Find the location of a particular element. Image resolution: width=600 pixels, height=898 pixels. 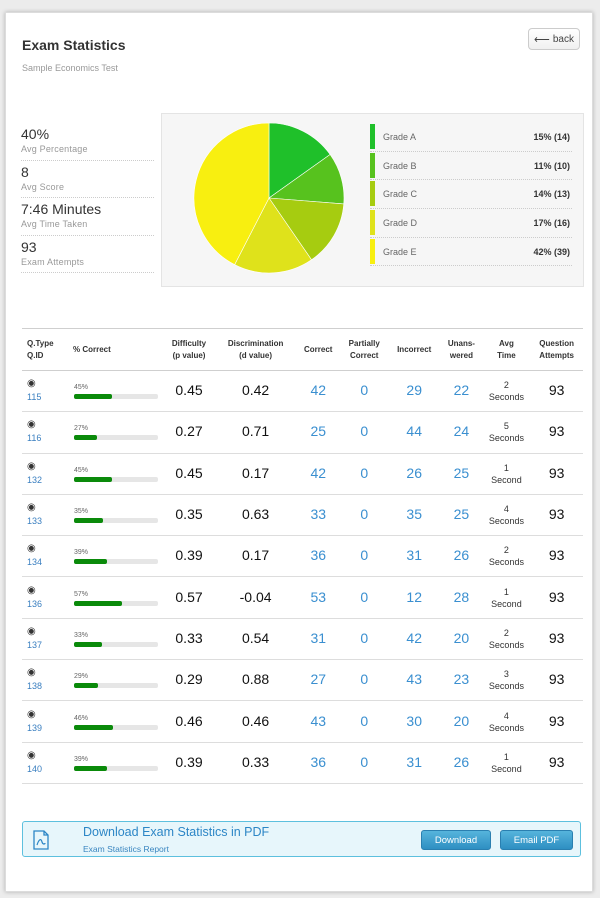

correct-count: 25 is located at coordinates (318, 432).